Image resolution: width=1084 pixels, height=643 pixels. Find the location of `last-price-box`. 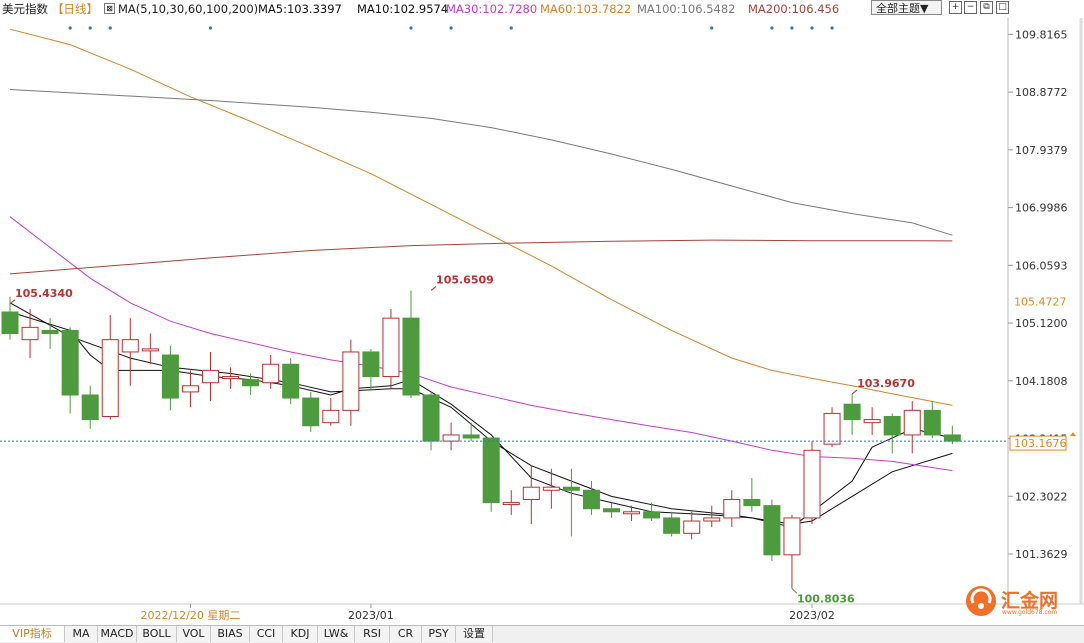

last-price-box is located at coordinates (1038, 443).